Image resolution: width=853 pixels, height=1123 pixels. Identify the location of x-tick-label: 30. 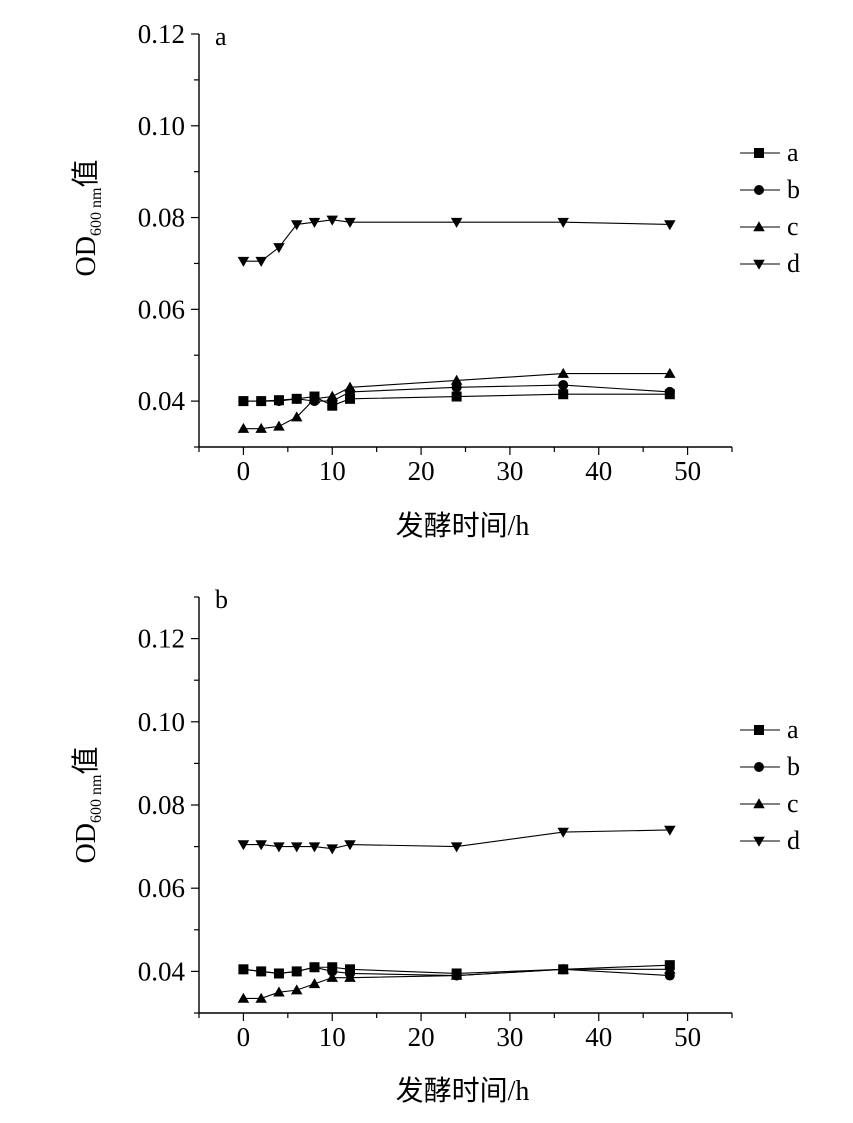
(509, 1037).